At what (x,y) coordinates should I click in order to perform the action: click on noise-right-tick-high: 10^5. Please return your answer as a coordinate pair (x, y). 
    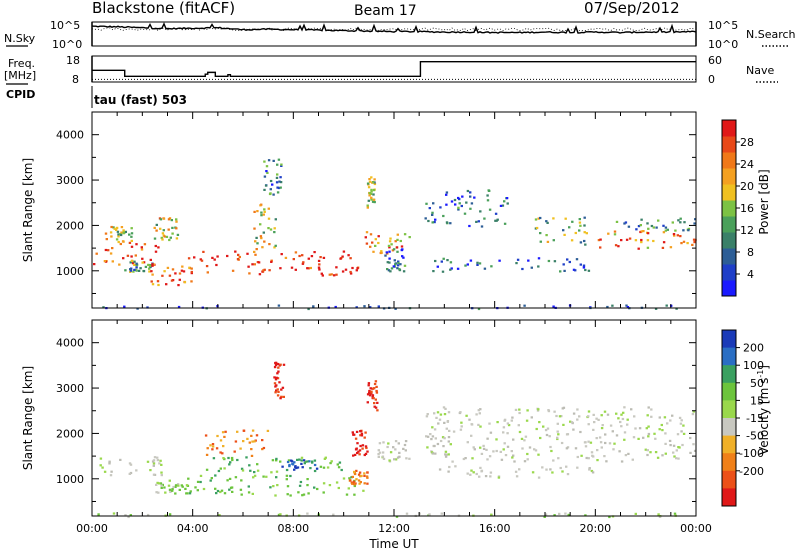
    Looking at the image, I should click on (723, 25).